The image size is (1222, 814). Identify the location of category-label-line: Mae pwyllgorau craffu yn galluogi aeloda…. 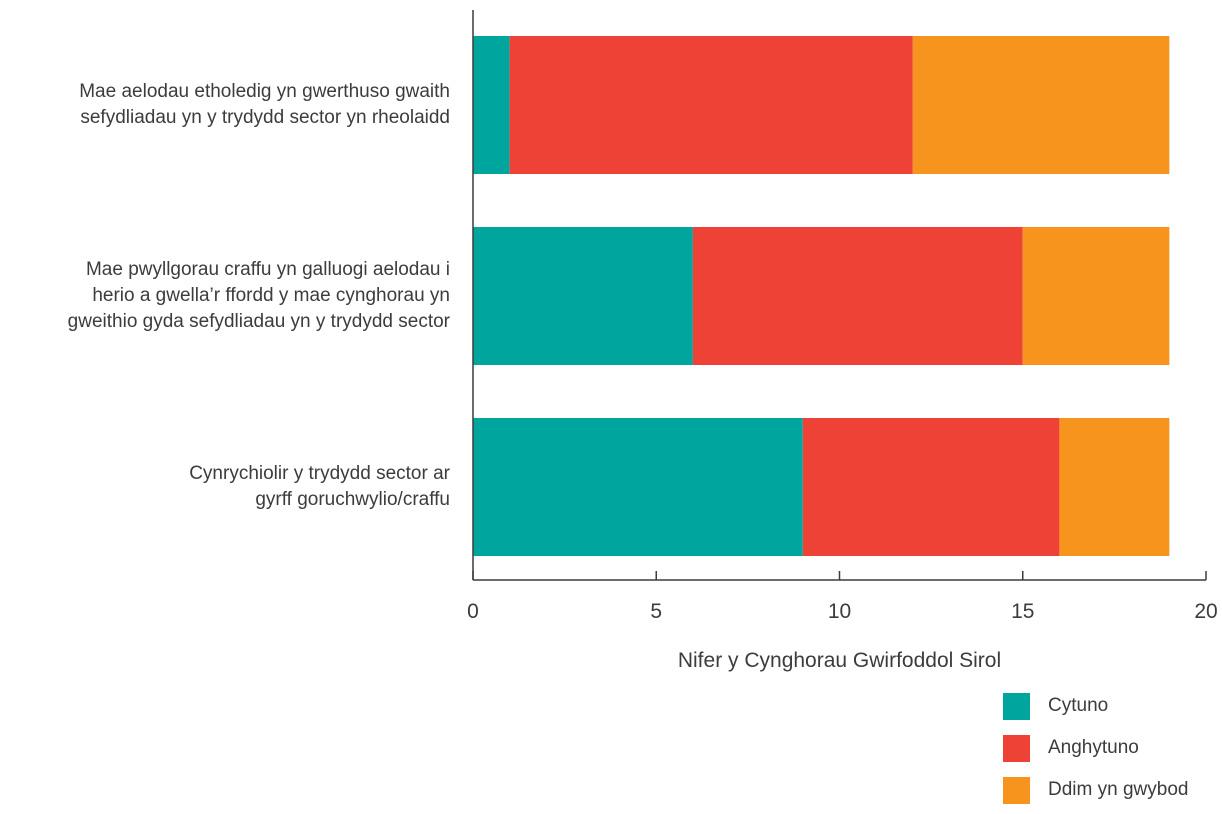
(267, 269).